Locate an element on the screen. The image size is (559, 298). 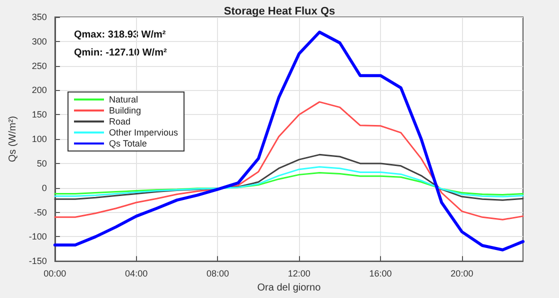
annotation: Qmin: -127.10 W/m² is located at coordinates (121, 53).